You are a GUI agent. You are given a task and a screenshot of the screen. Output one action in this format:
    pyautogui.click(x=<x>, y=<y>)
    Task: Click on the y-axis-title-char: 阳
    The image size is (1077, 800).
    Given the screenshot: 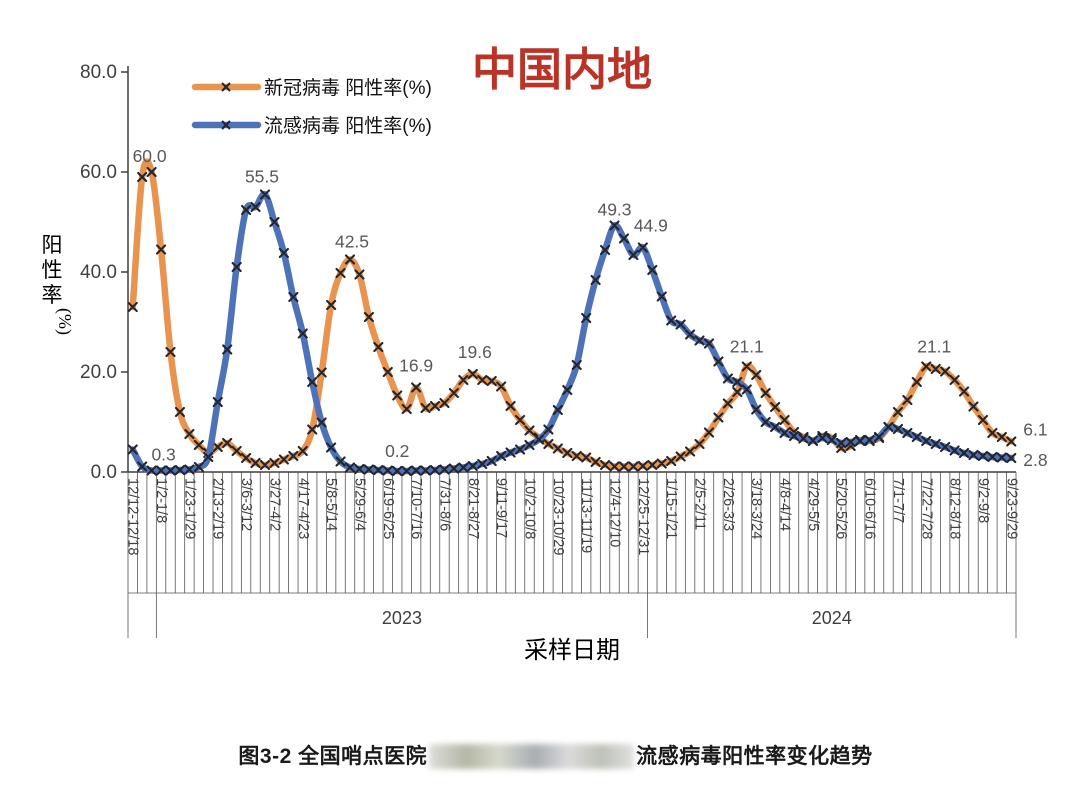 What is the action you would take?
    pyautogui.click(x=52, y=245)
    